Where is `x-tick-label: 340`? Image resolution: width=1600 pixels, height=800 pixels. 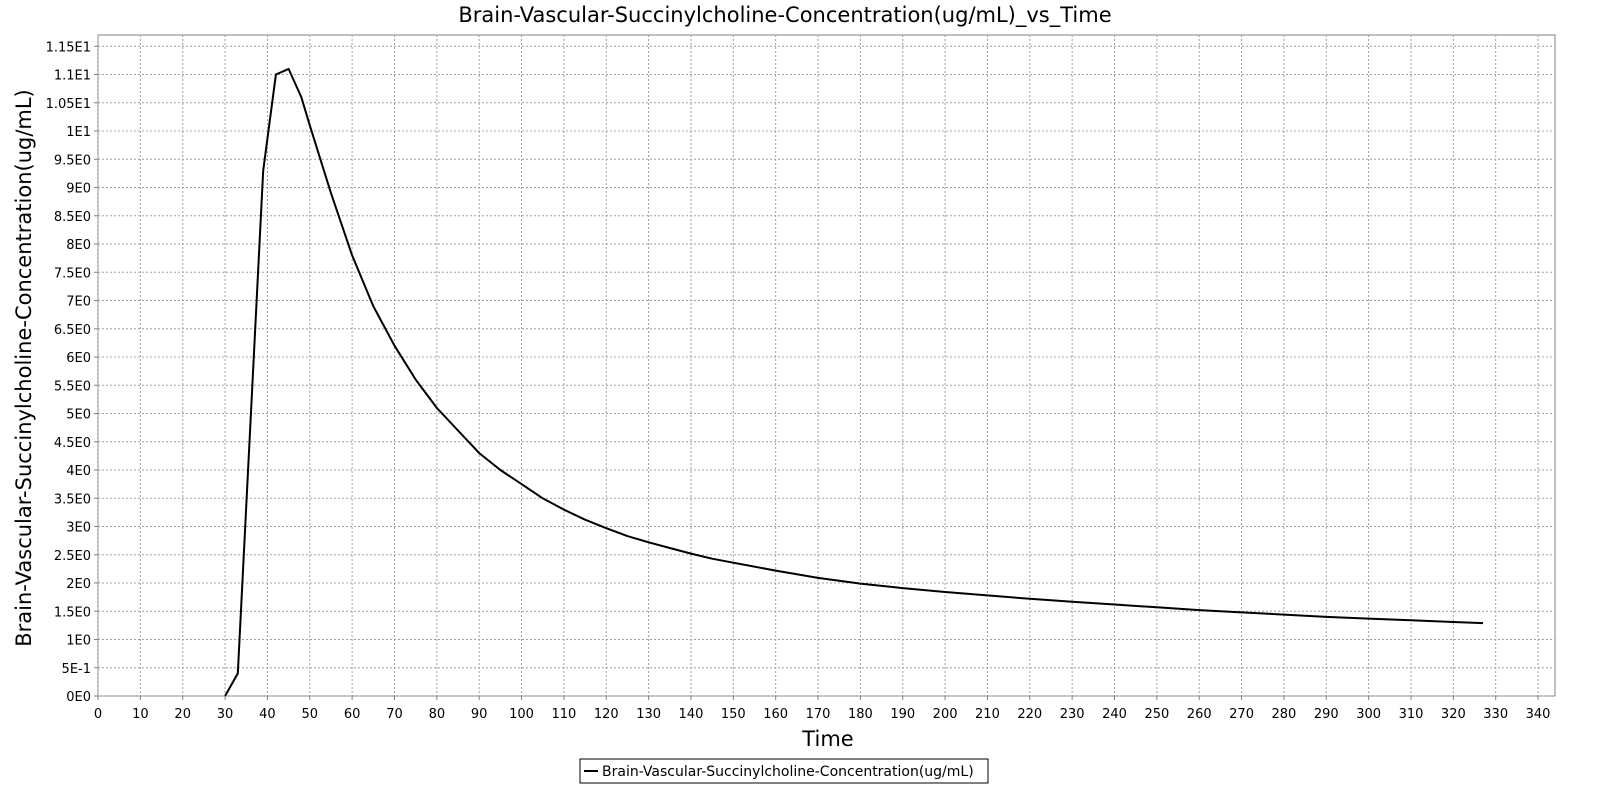
x-tick-label: 340 is located at coordinates (1538, 714).